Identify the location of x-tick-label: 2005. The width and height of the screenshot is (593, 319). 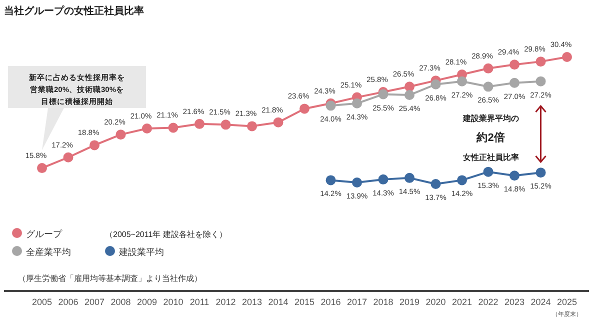
(42, 302).